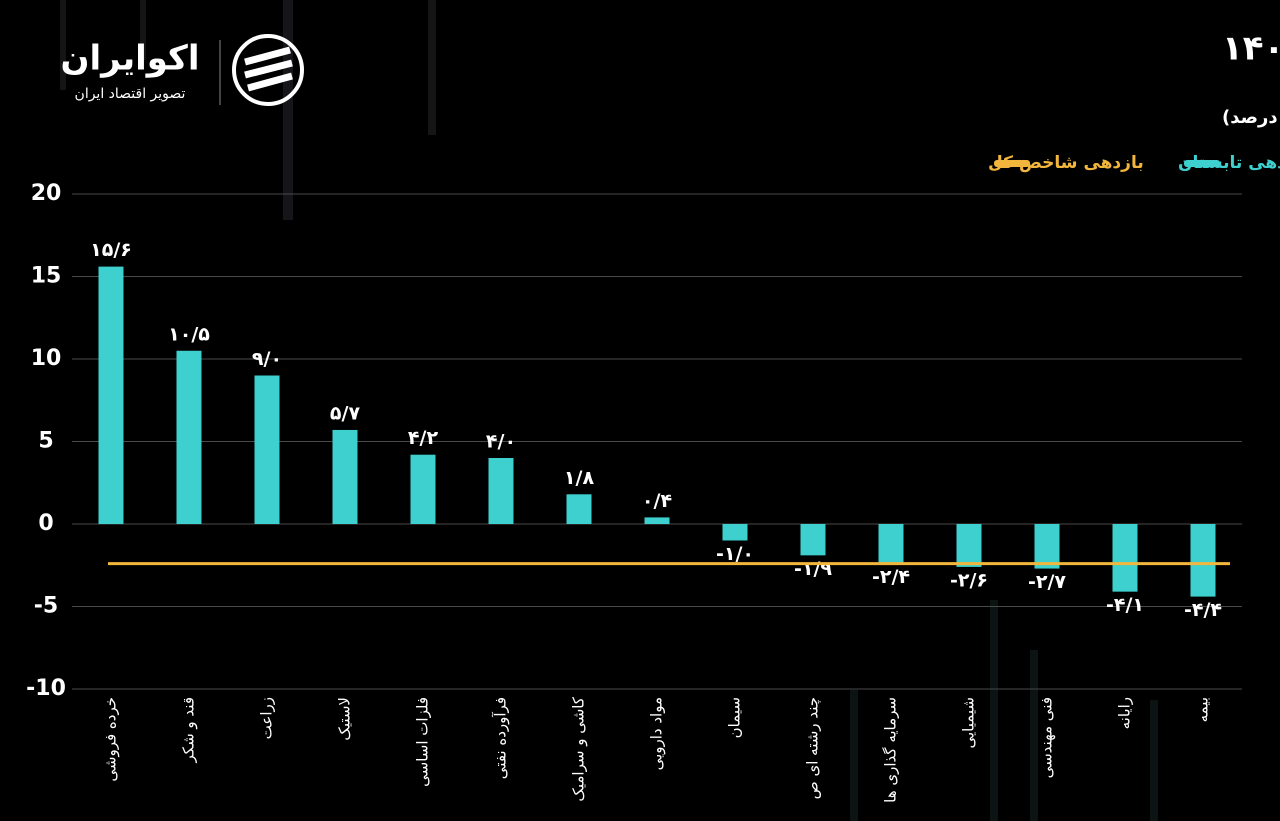 The height and width of the screenshot is (821, 1280). I want to click on data-label: ۱۵/۶, so click(111, 250).